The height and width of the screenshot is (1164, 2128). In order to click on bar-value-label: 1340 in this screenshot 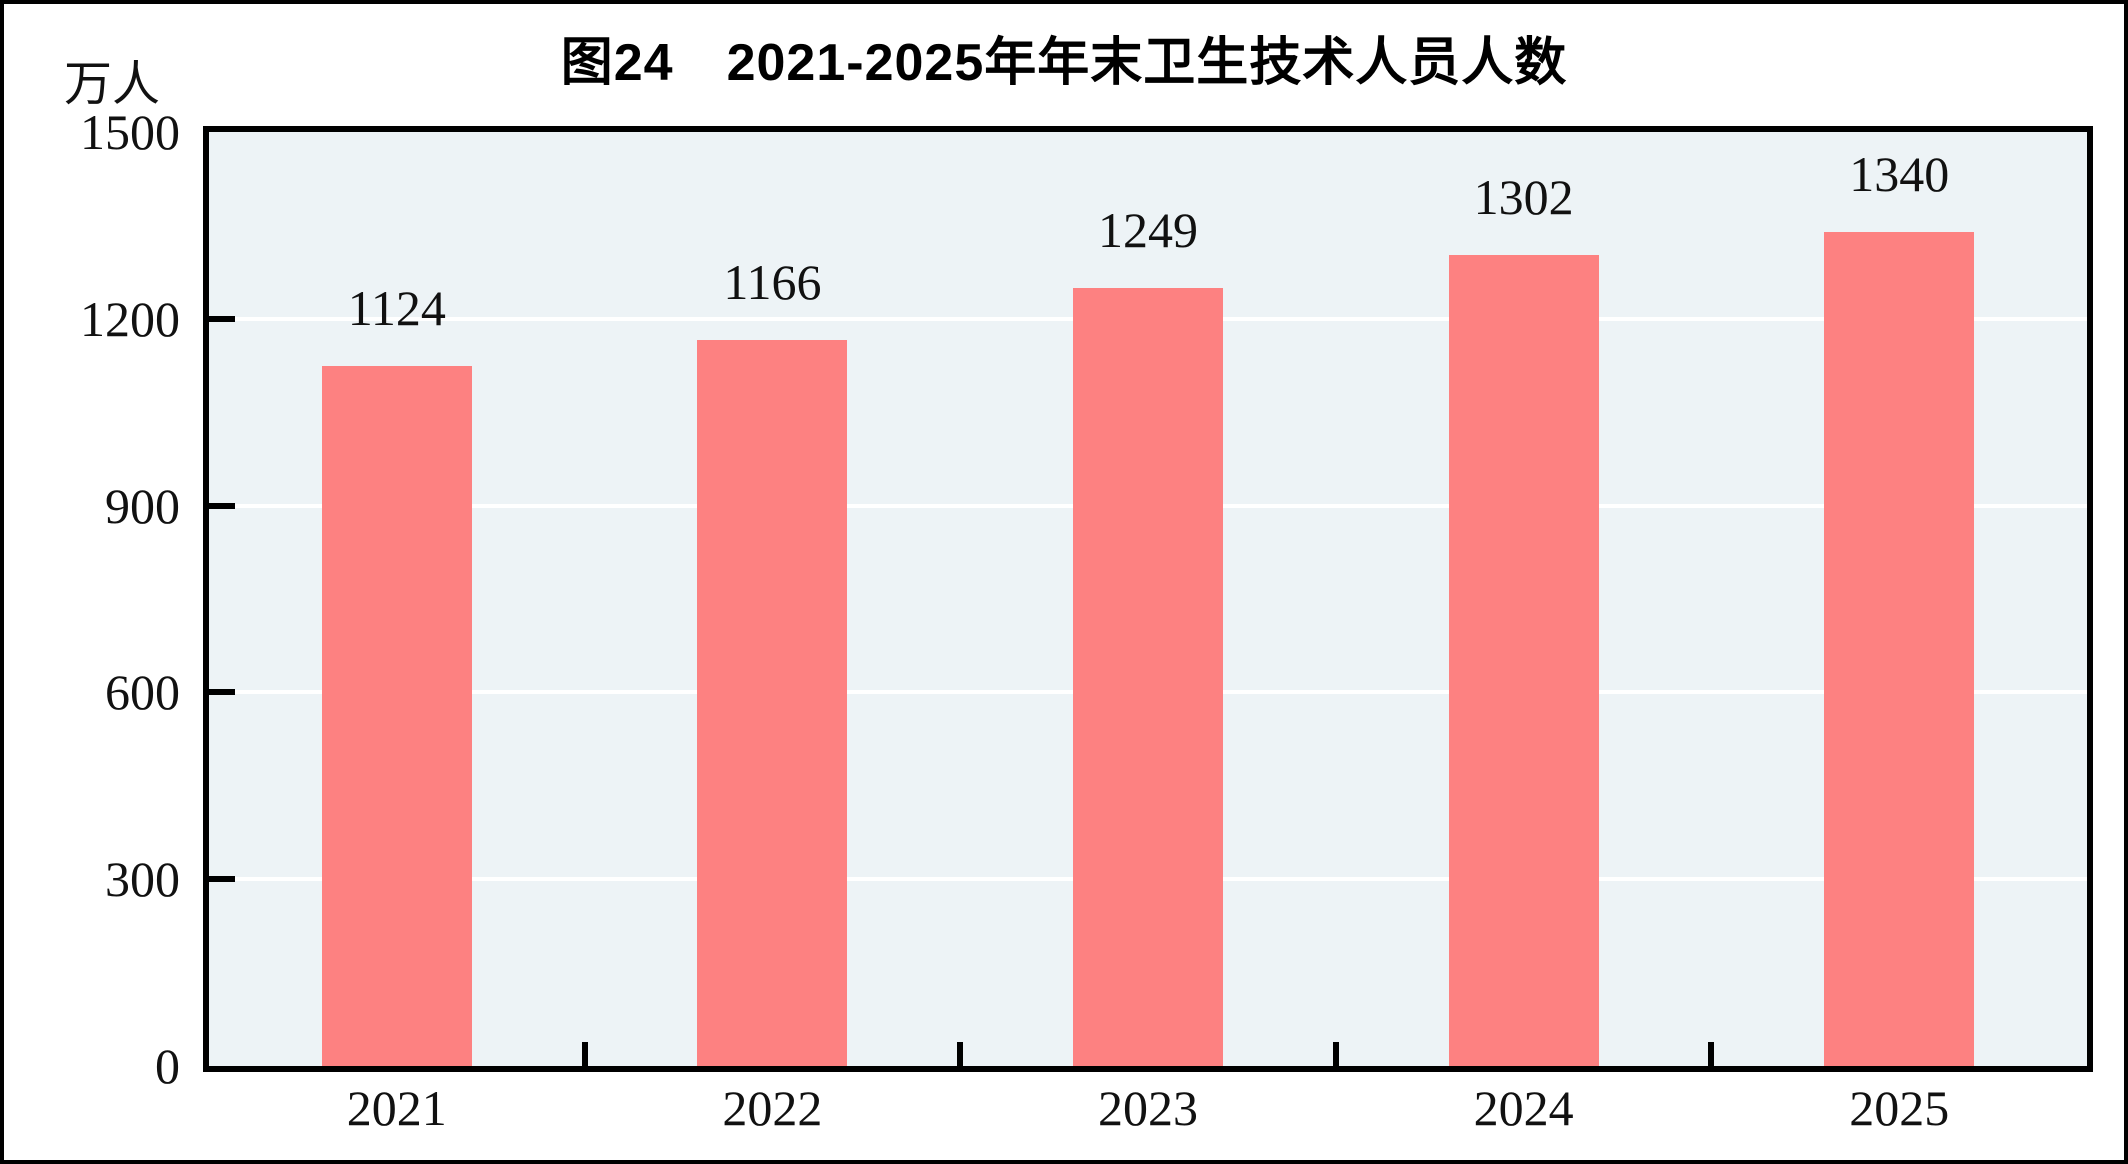, I will do `click(1899, 173)`.